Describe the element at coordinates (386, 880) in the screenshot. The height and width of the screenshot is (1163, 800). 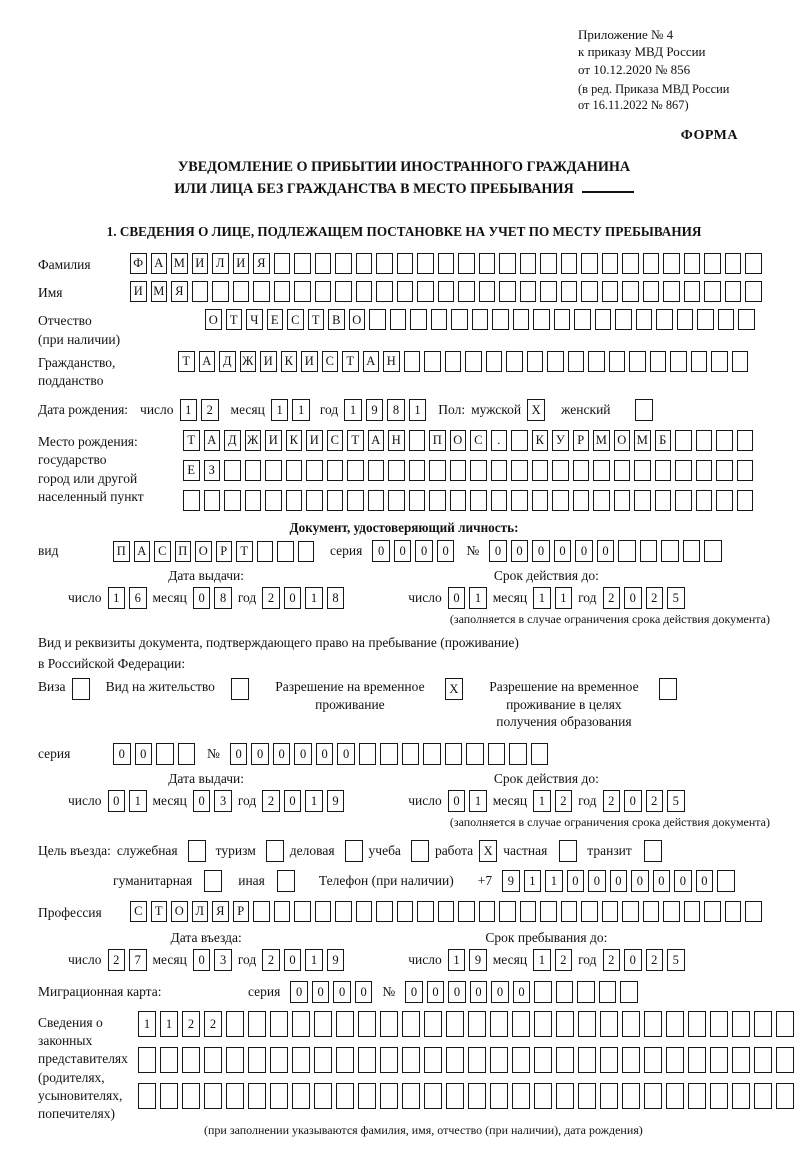
I see `phone-label: Телефон (при наличии)` at that location.